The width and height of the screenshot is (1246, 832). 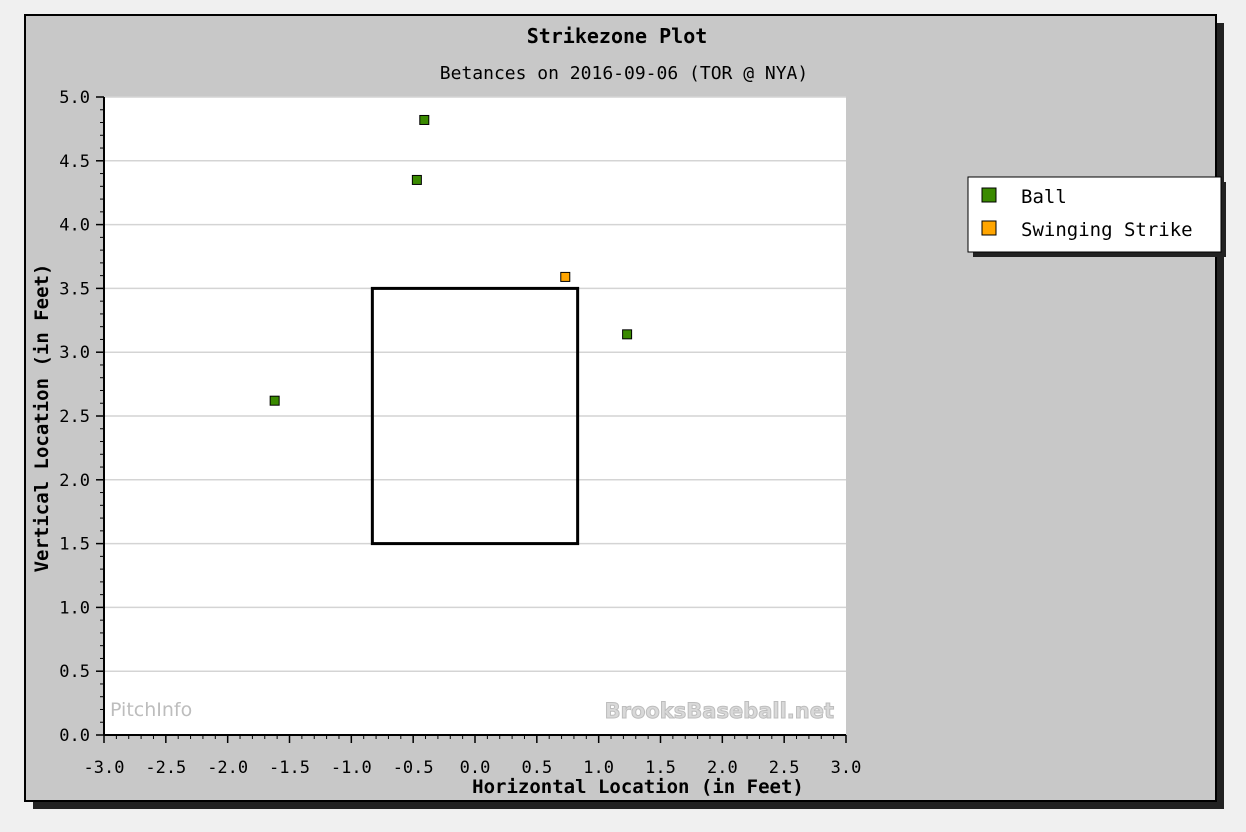 What do you see at coordinates (617, 36) in the screenshot?
I see `chart-title: Strikezone Plot` at bounding box center [617, 36].